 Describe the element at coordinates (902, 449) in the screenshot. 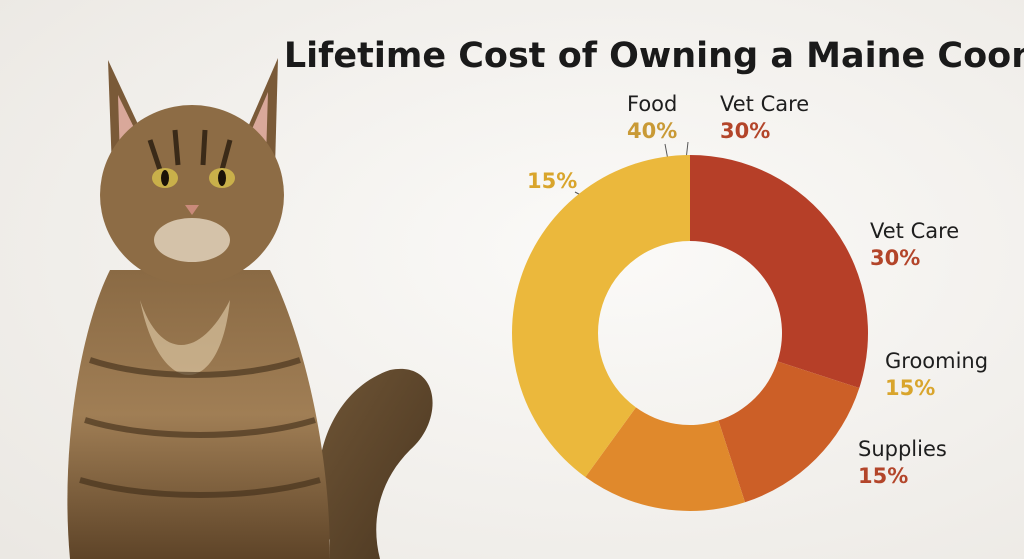

I see `slice-label: Supplies` at that location.